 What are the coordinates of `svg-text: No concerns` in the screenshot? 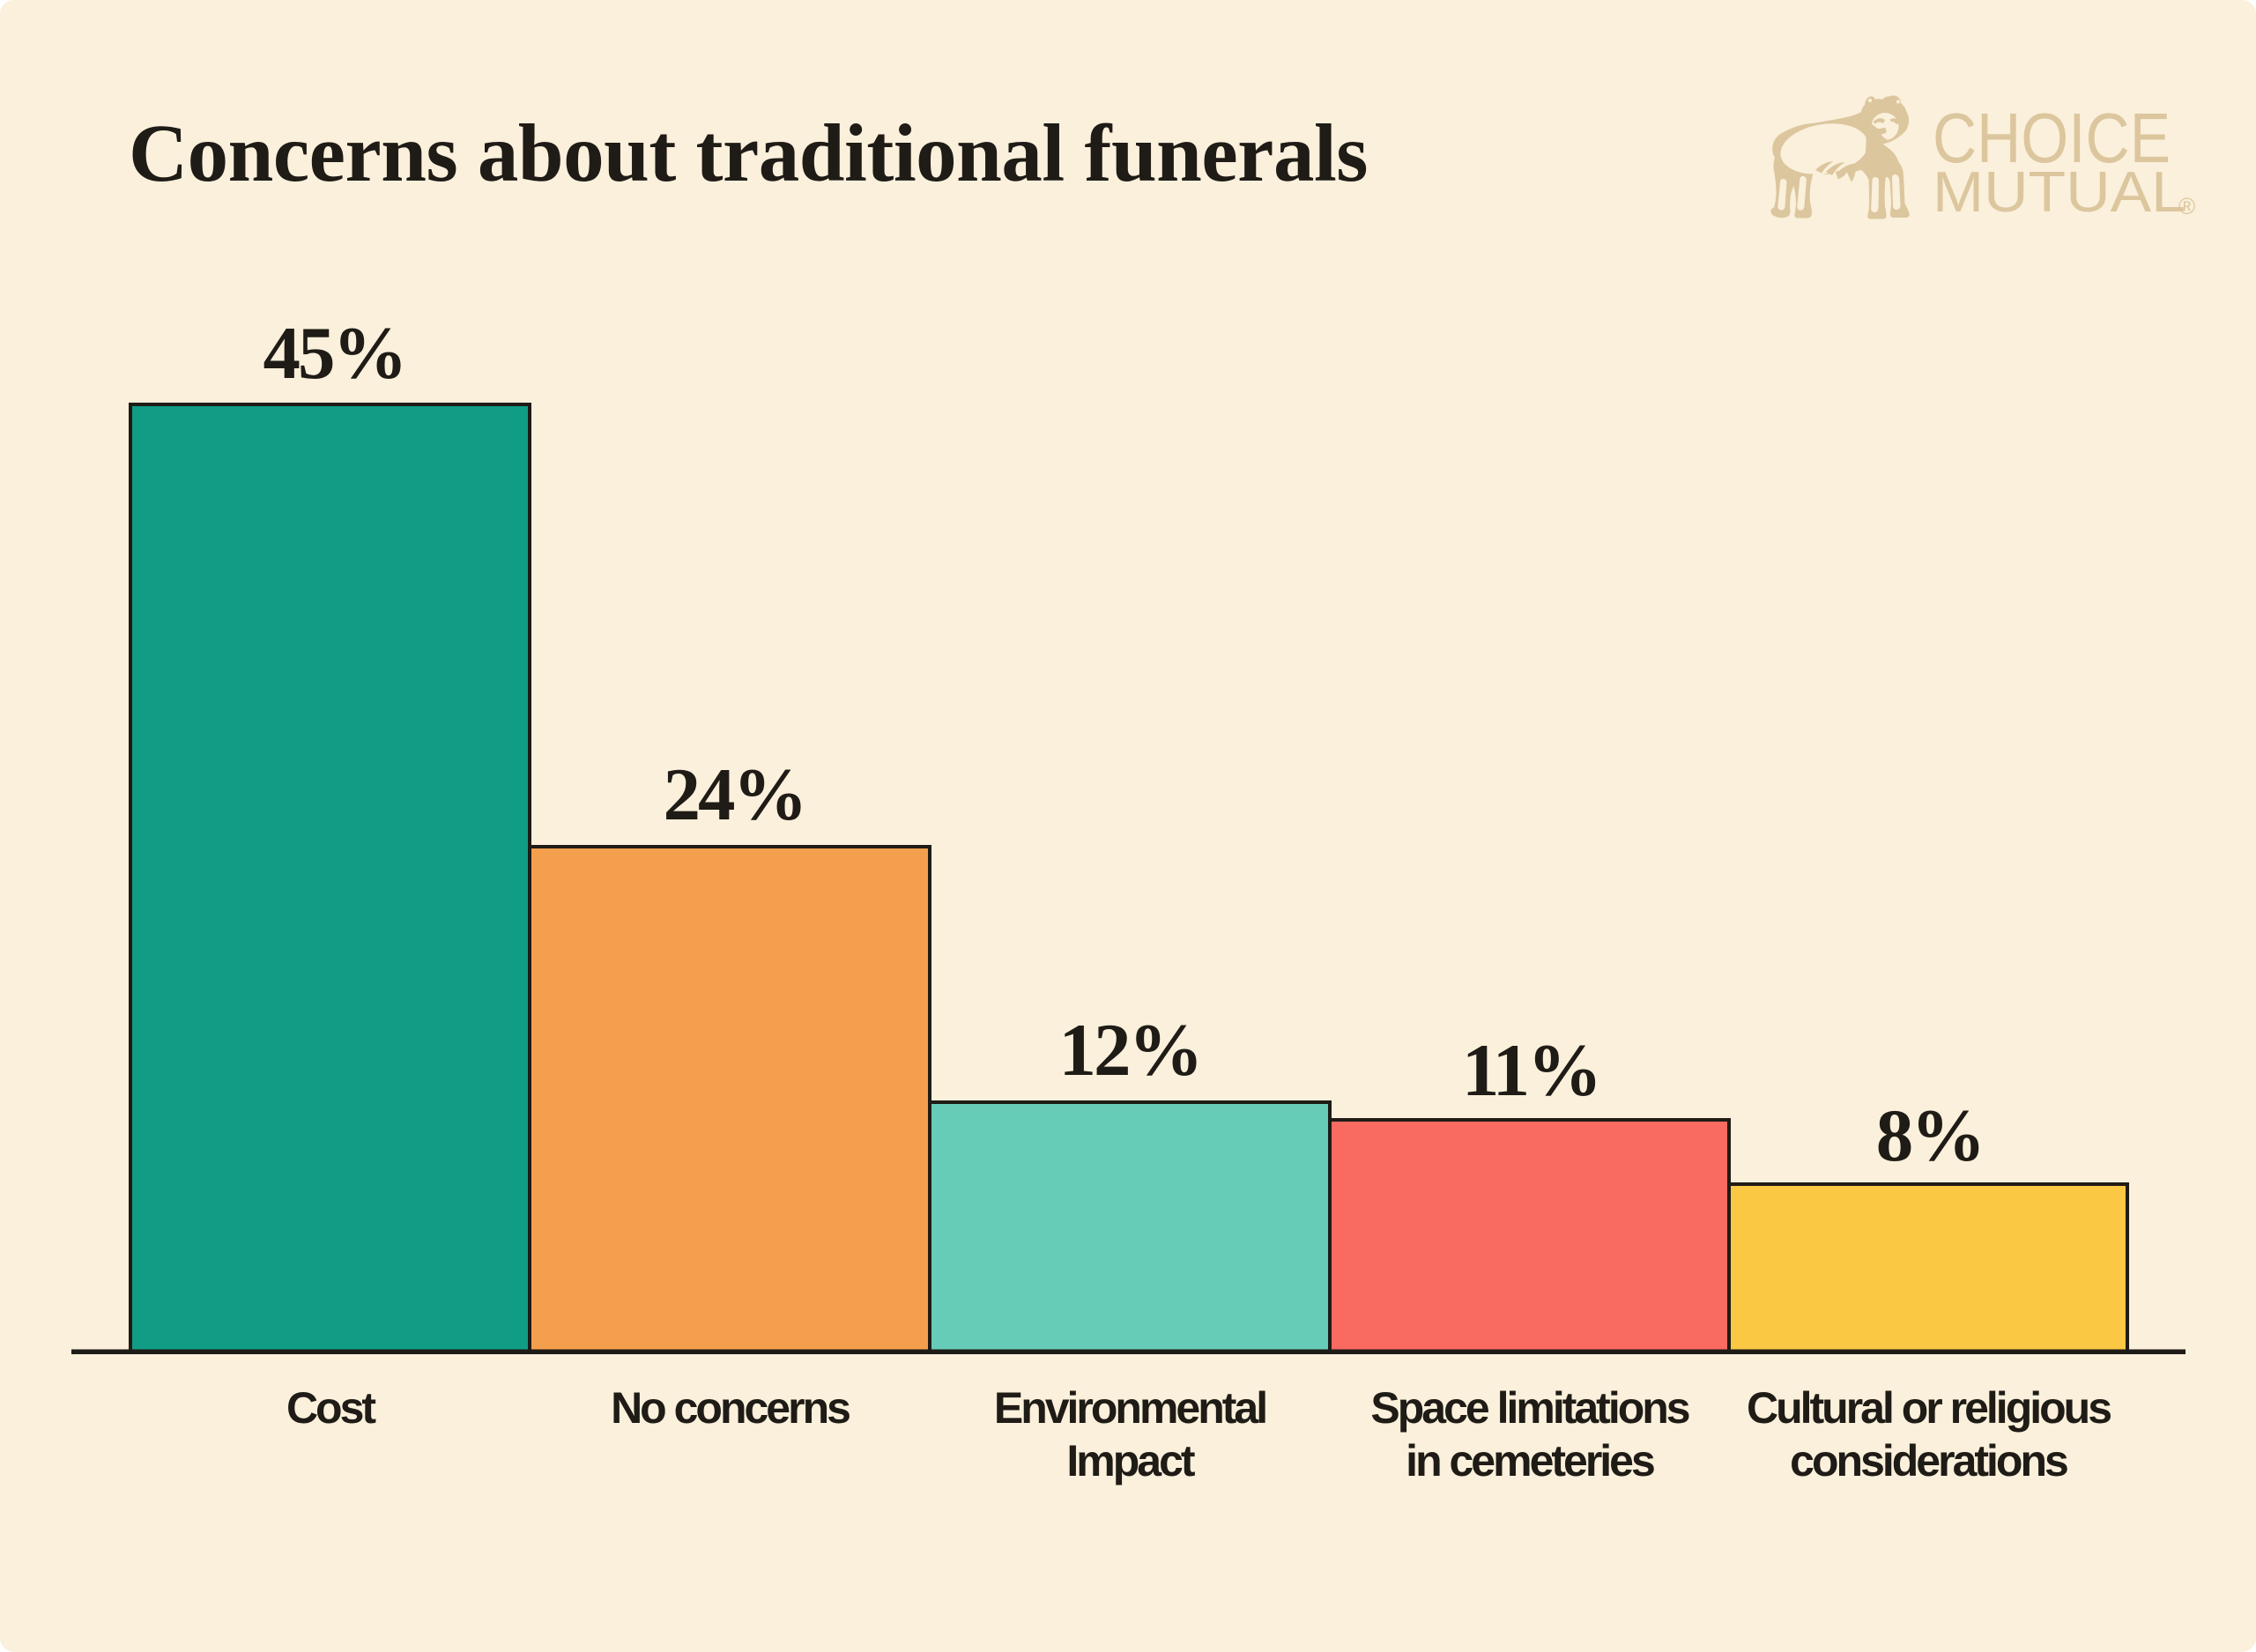 It's located at (730, 1408).